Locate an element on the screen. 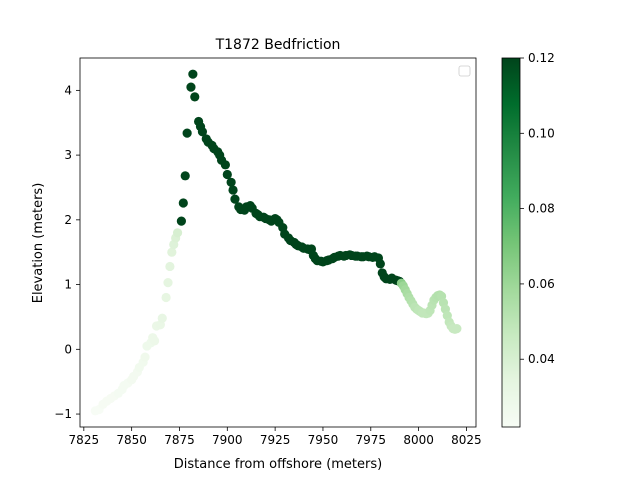  x-tick-label: 8025 is located at coordinates (466, 440).